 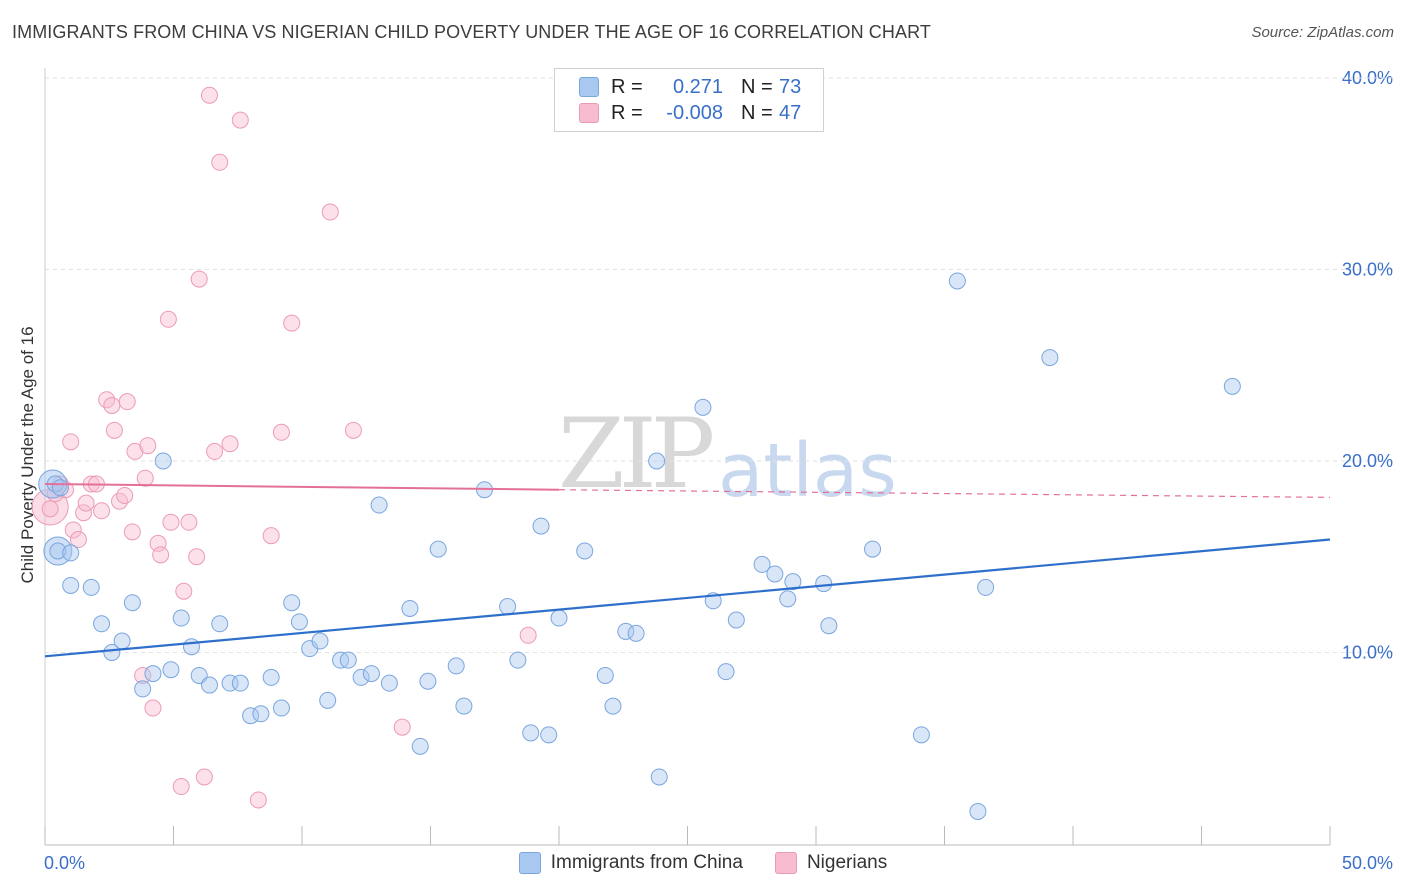 What do you see at coordinates (790, 86) in the screenshot?
I see `n-value: 73` at bounding box center [790, 86].